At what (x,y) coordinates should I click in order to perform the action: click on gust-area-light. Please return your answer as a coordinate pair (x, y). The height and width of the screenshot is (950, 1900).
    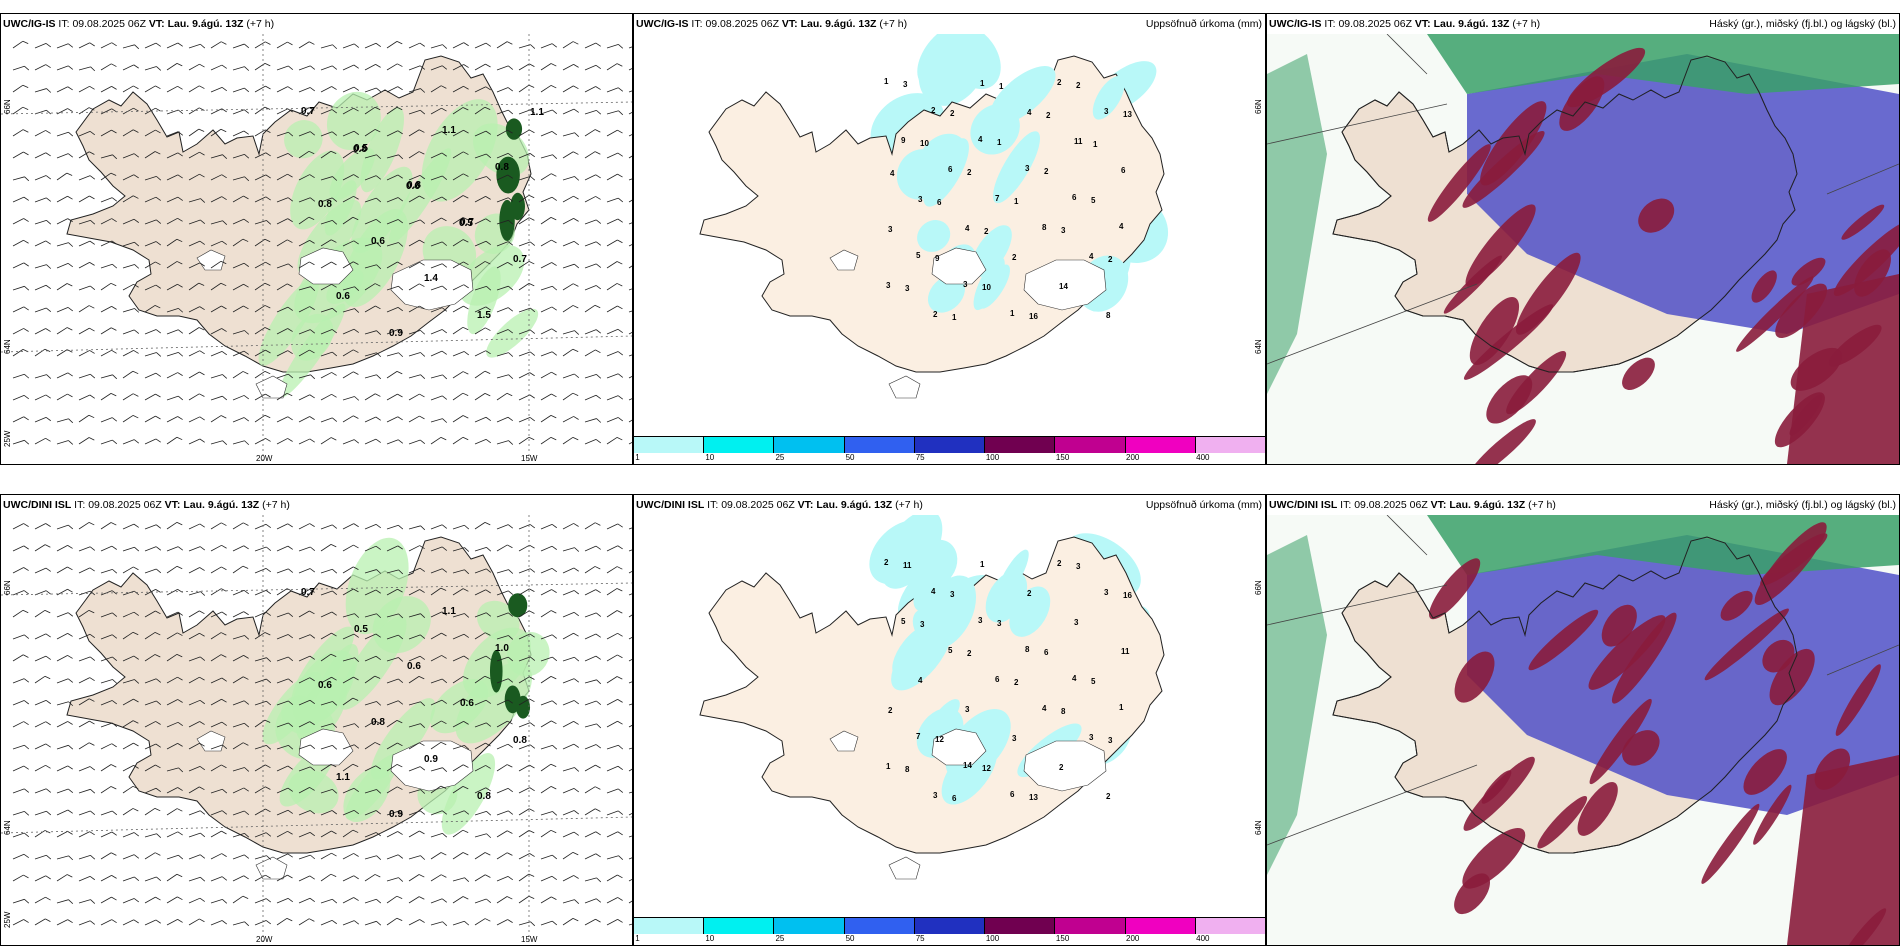
    Looking at the image, I should click on (345, 286).